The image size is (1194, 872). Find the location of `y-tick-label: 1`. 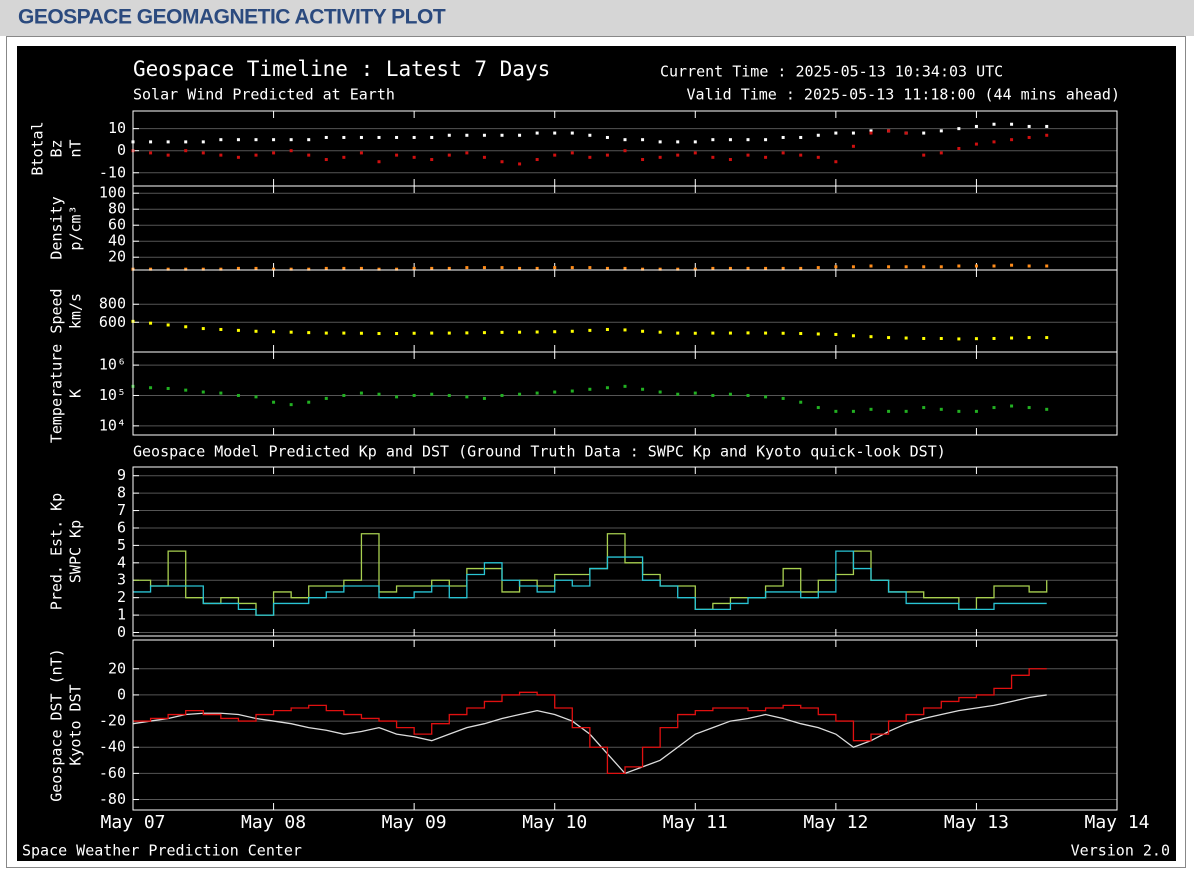

y-tick-label: 1 is located at coordinates (121, 615).